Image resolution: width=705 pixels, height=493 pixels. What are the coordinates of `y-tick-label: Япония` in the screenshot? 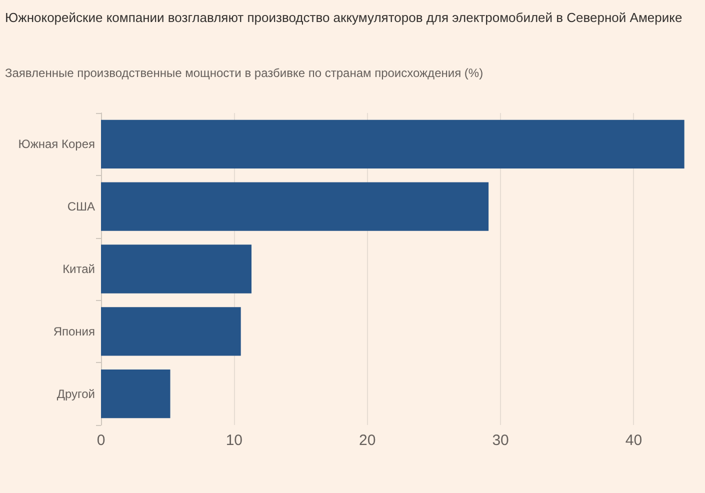 It's located at (74, 331).